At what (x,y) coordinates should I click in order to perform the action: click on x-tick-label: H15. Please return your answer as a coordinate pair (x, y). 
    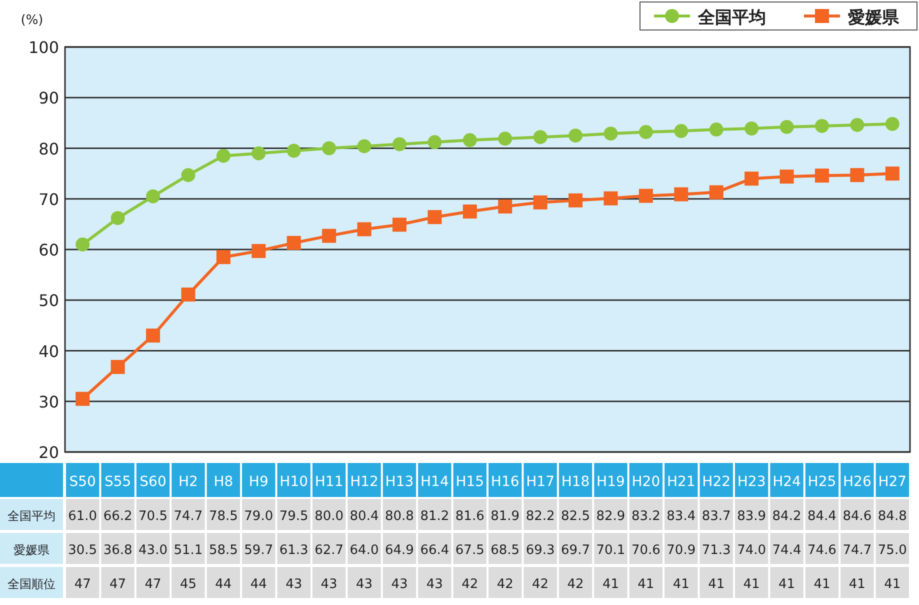
    Looking at the image, I should click on (470, 482).